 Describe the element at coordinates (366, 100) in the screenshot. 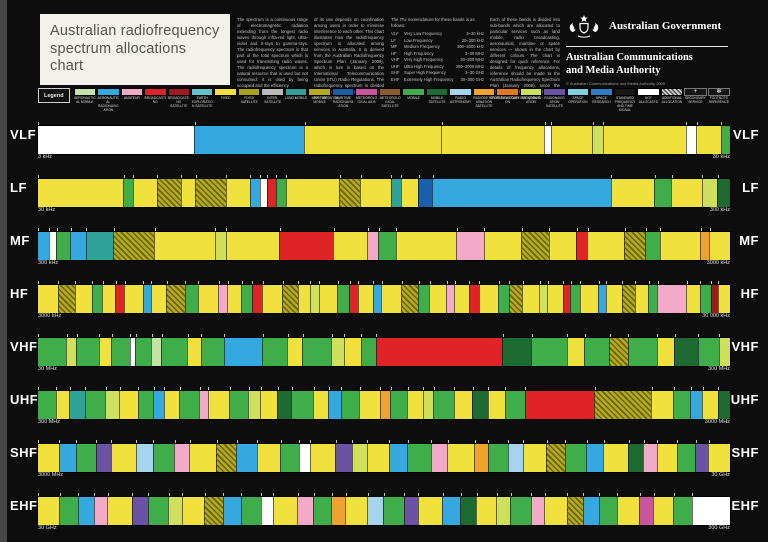

I see `legend-item: Meteorological aids` at that location.